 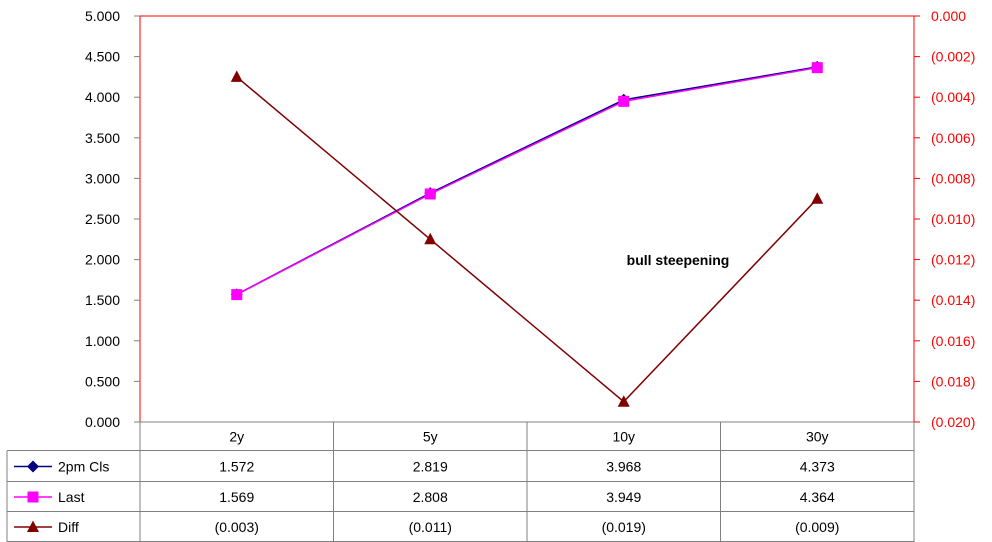 I want to click on data-label: (0.003), so click(x=237, y=527).